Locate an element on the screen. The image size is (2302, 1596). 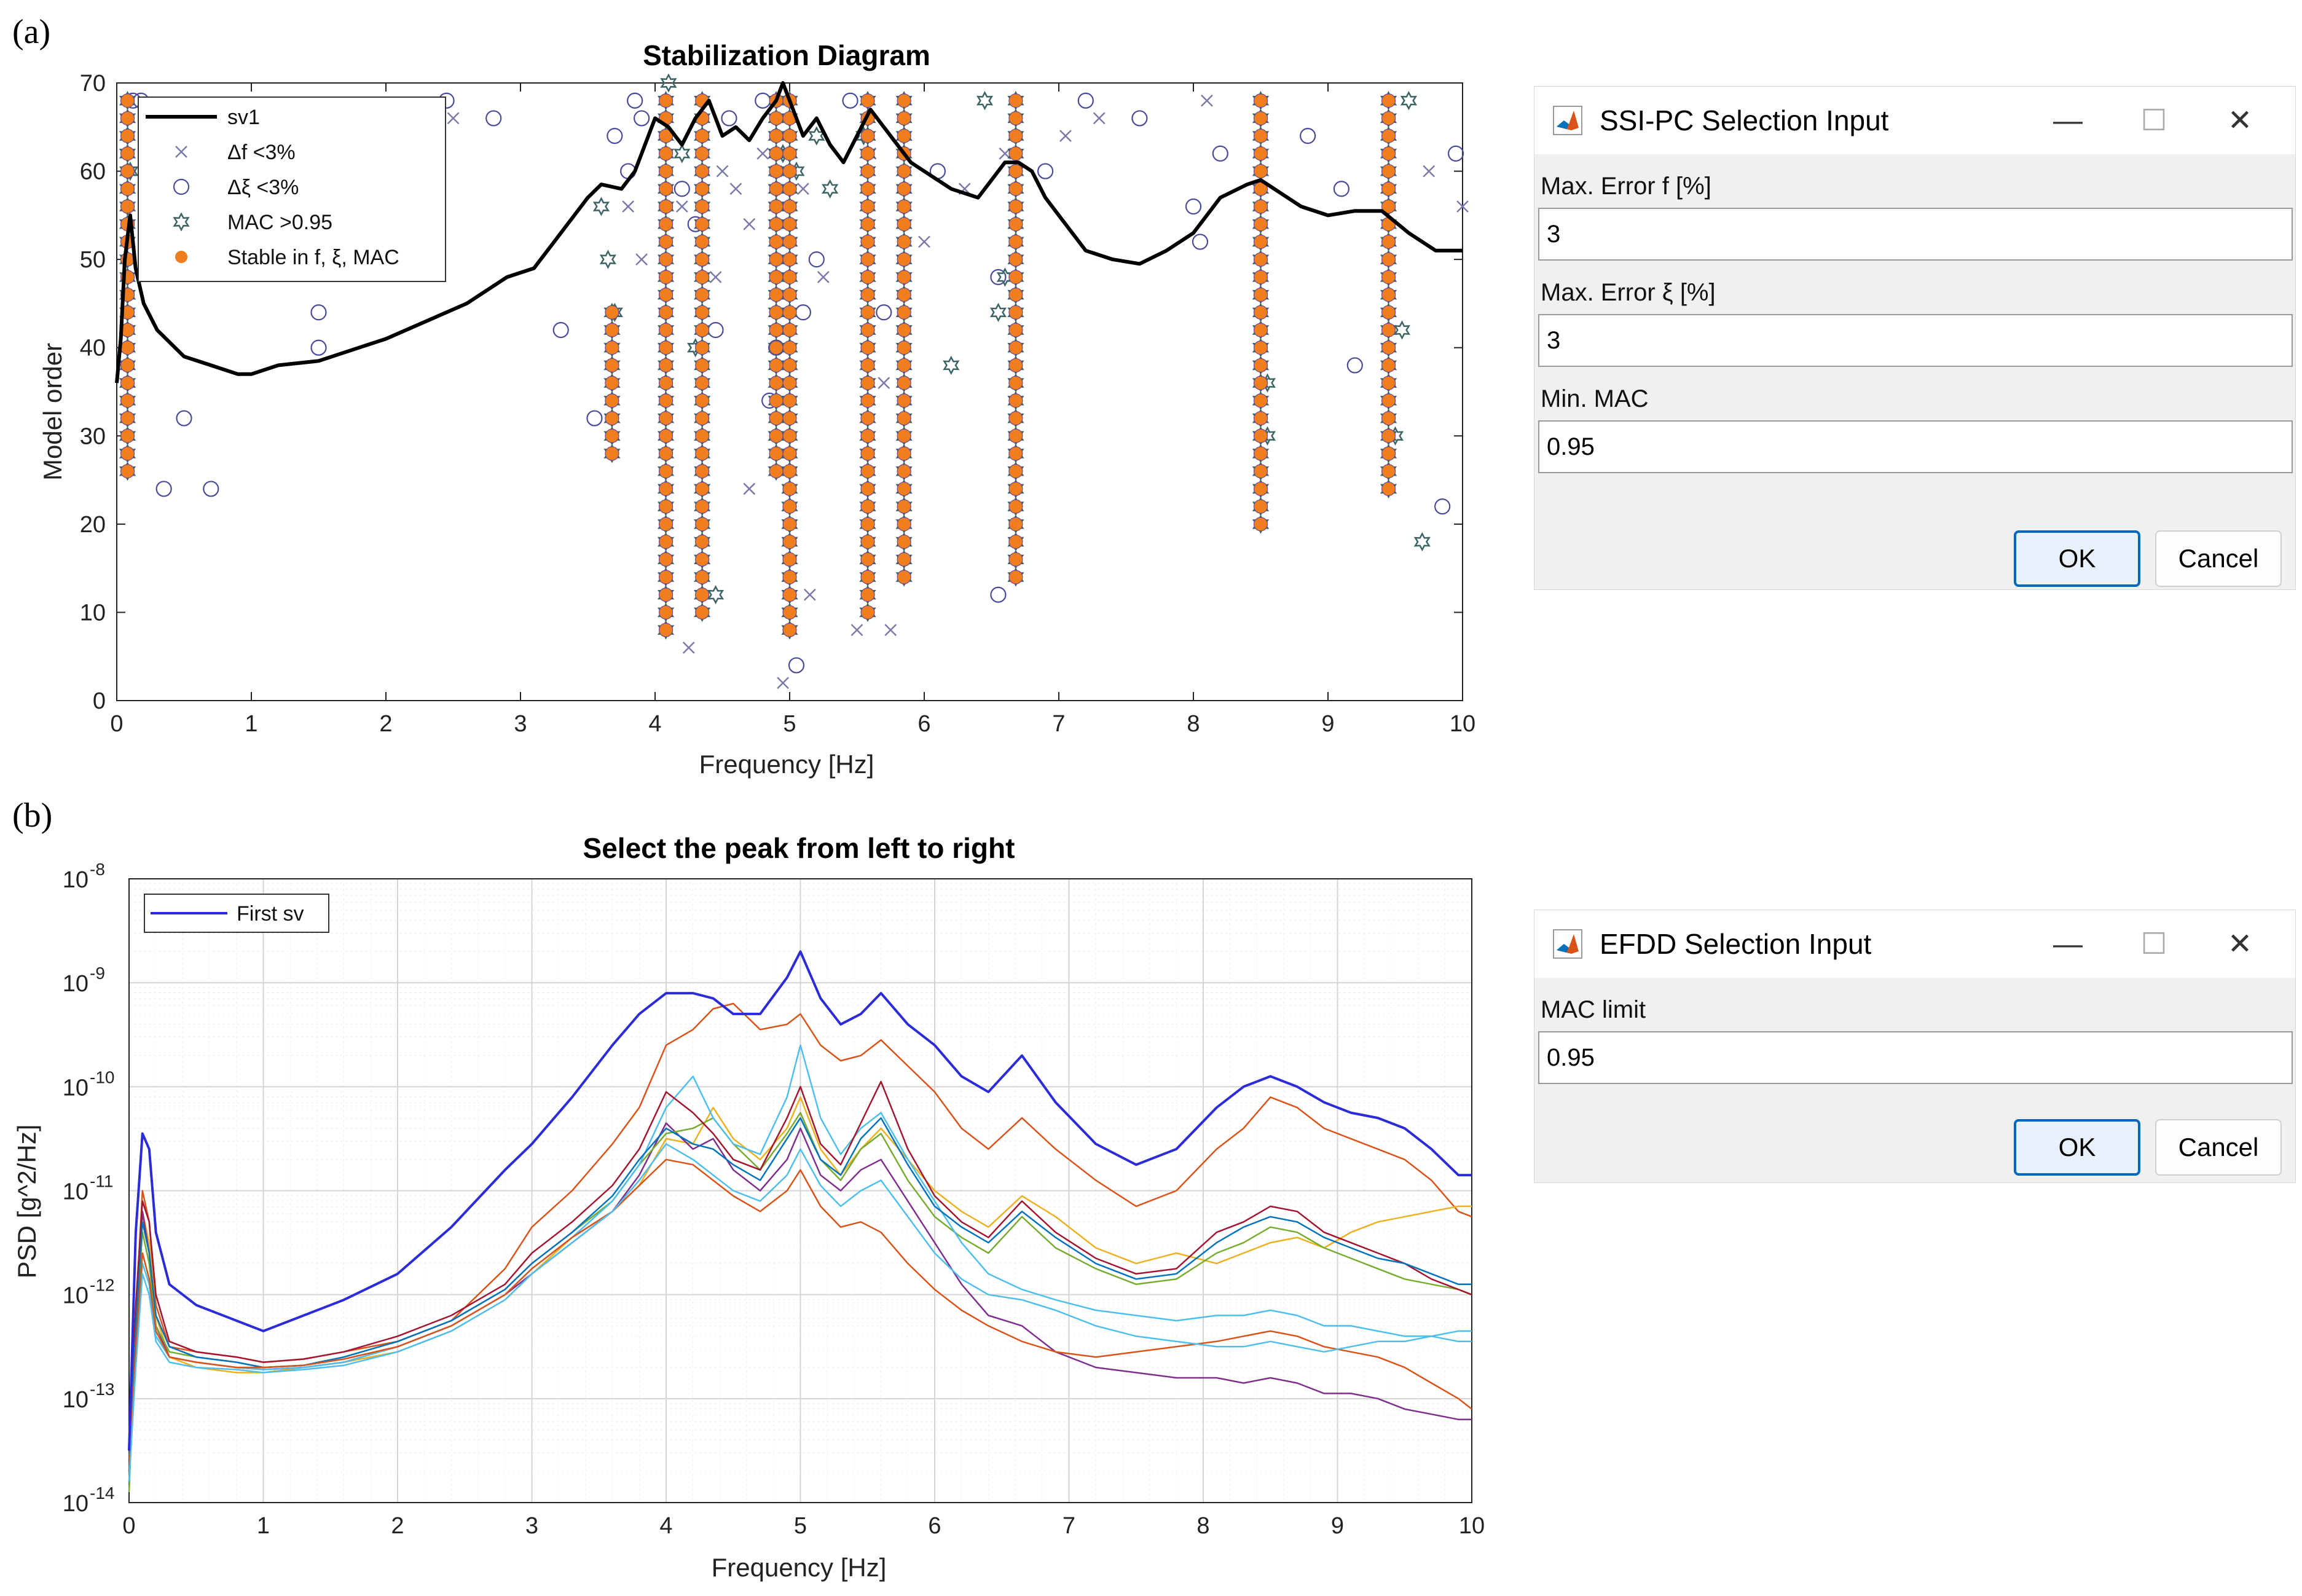
legend-label: First sv is located at coordinates (270, 914).